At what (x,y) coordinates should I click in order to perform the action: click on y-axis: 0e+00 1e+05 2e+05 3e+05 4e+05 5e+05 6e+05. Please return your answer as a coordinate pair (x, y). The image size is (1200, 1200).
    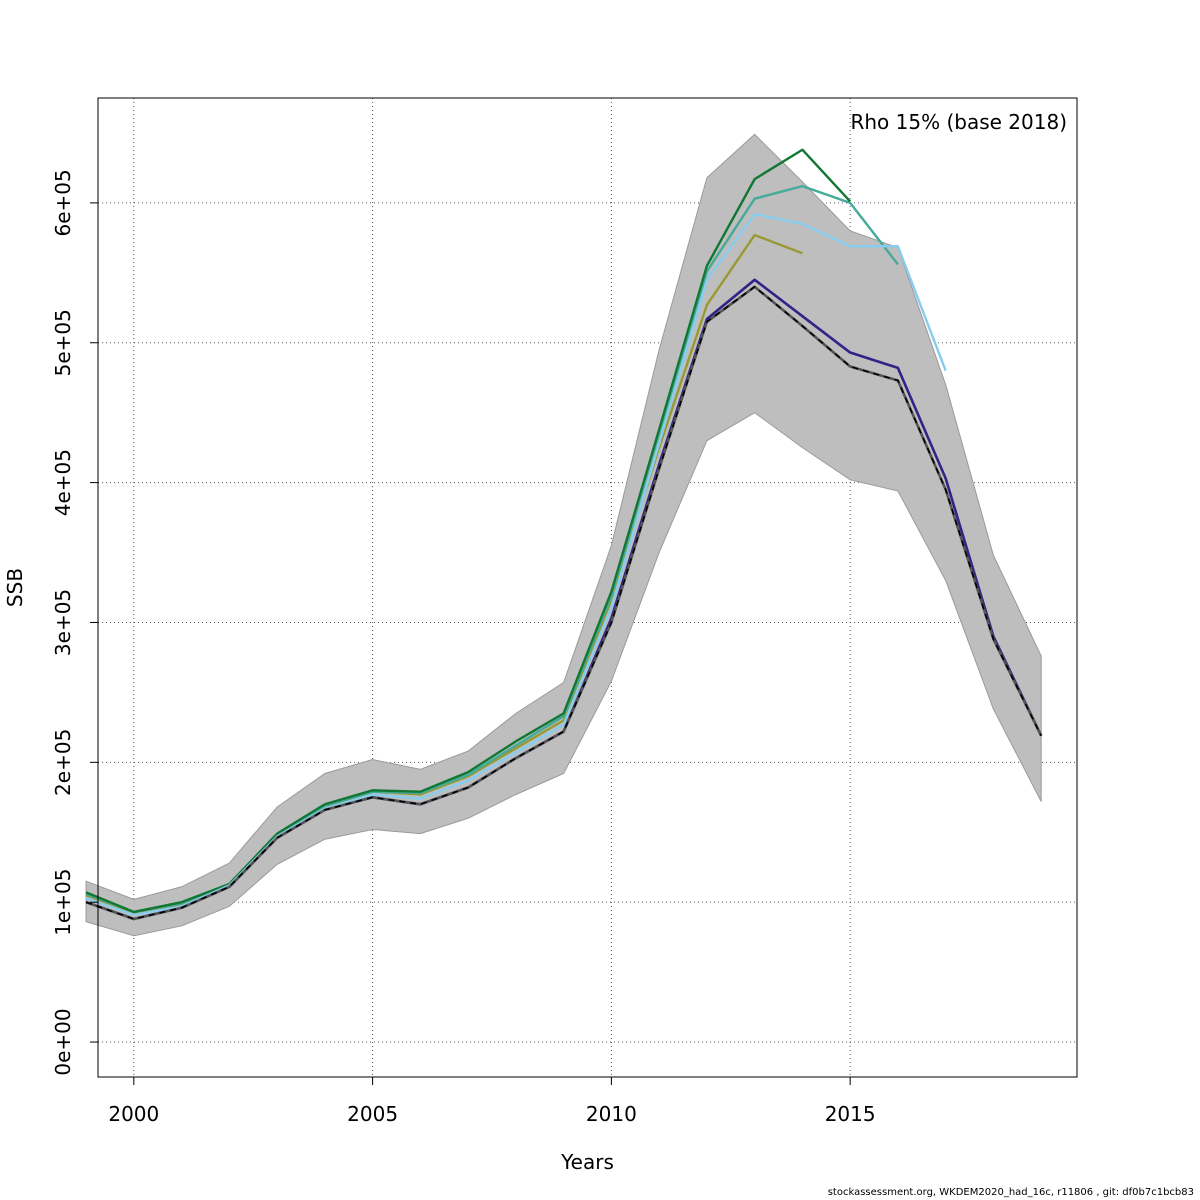
    Looking at the image, I should click on (74, 622).